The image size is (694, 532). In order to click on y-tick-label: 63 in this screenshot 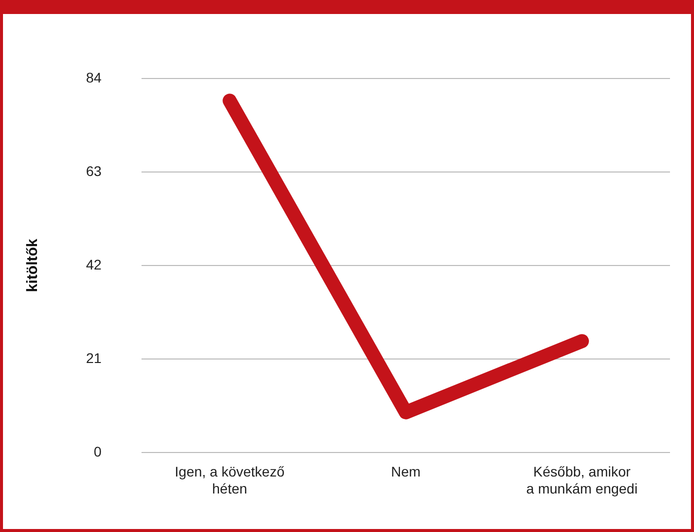, I will do `click(94, 170)`.